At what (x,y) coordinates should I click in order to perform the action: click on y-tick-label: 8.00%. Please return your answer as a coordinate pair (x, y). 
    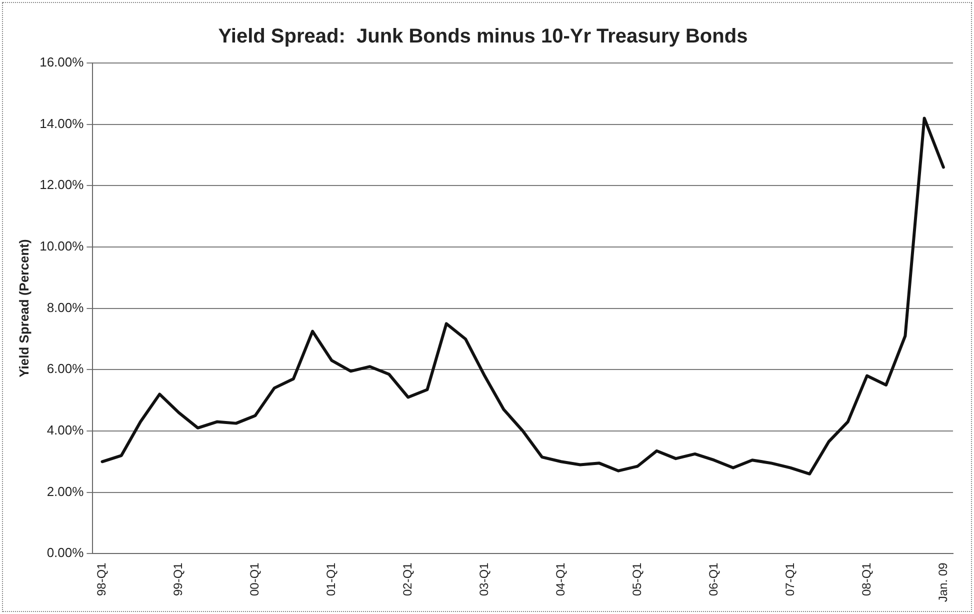
    Looking at the image, I should click on (65, 307).